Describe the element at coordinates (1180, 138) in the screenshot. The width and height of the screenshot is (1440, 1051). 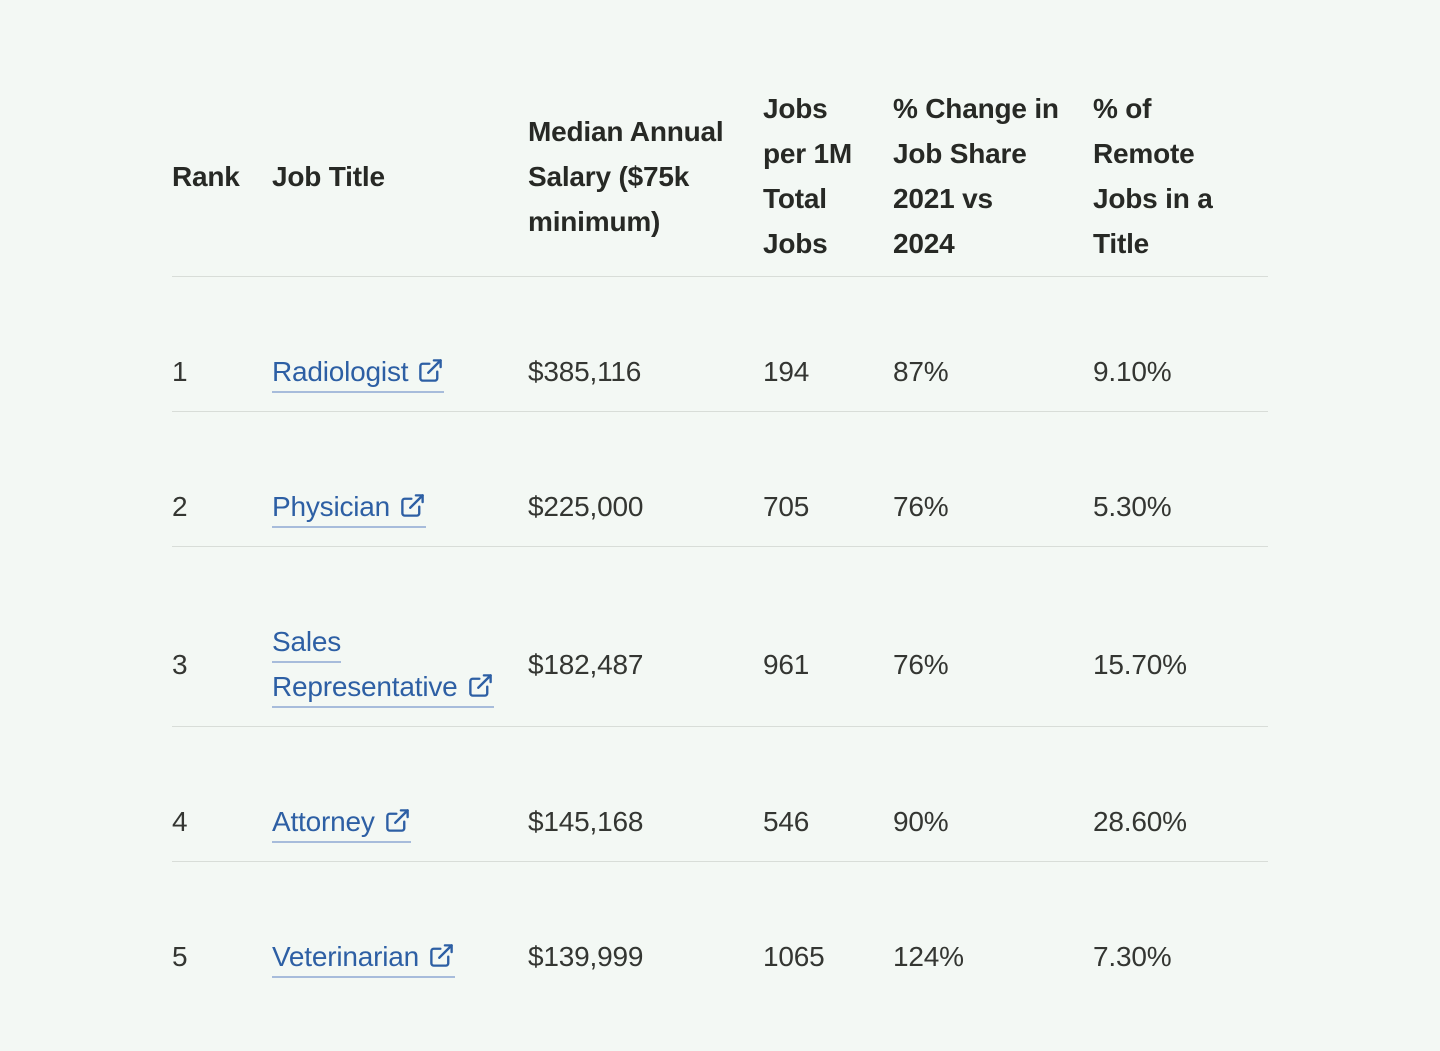
I see `column-header-remote-share: % of Remote Jobs in a Title` at that location.